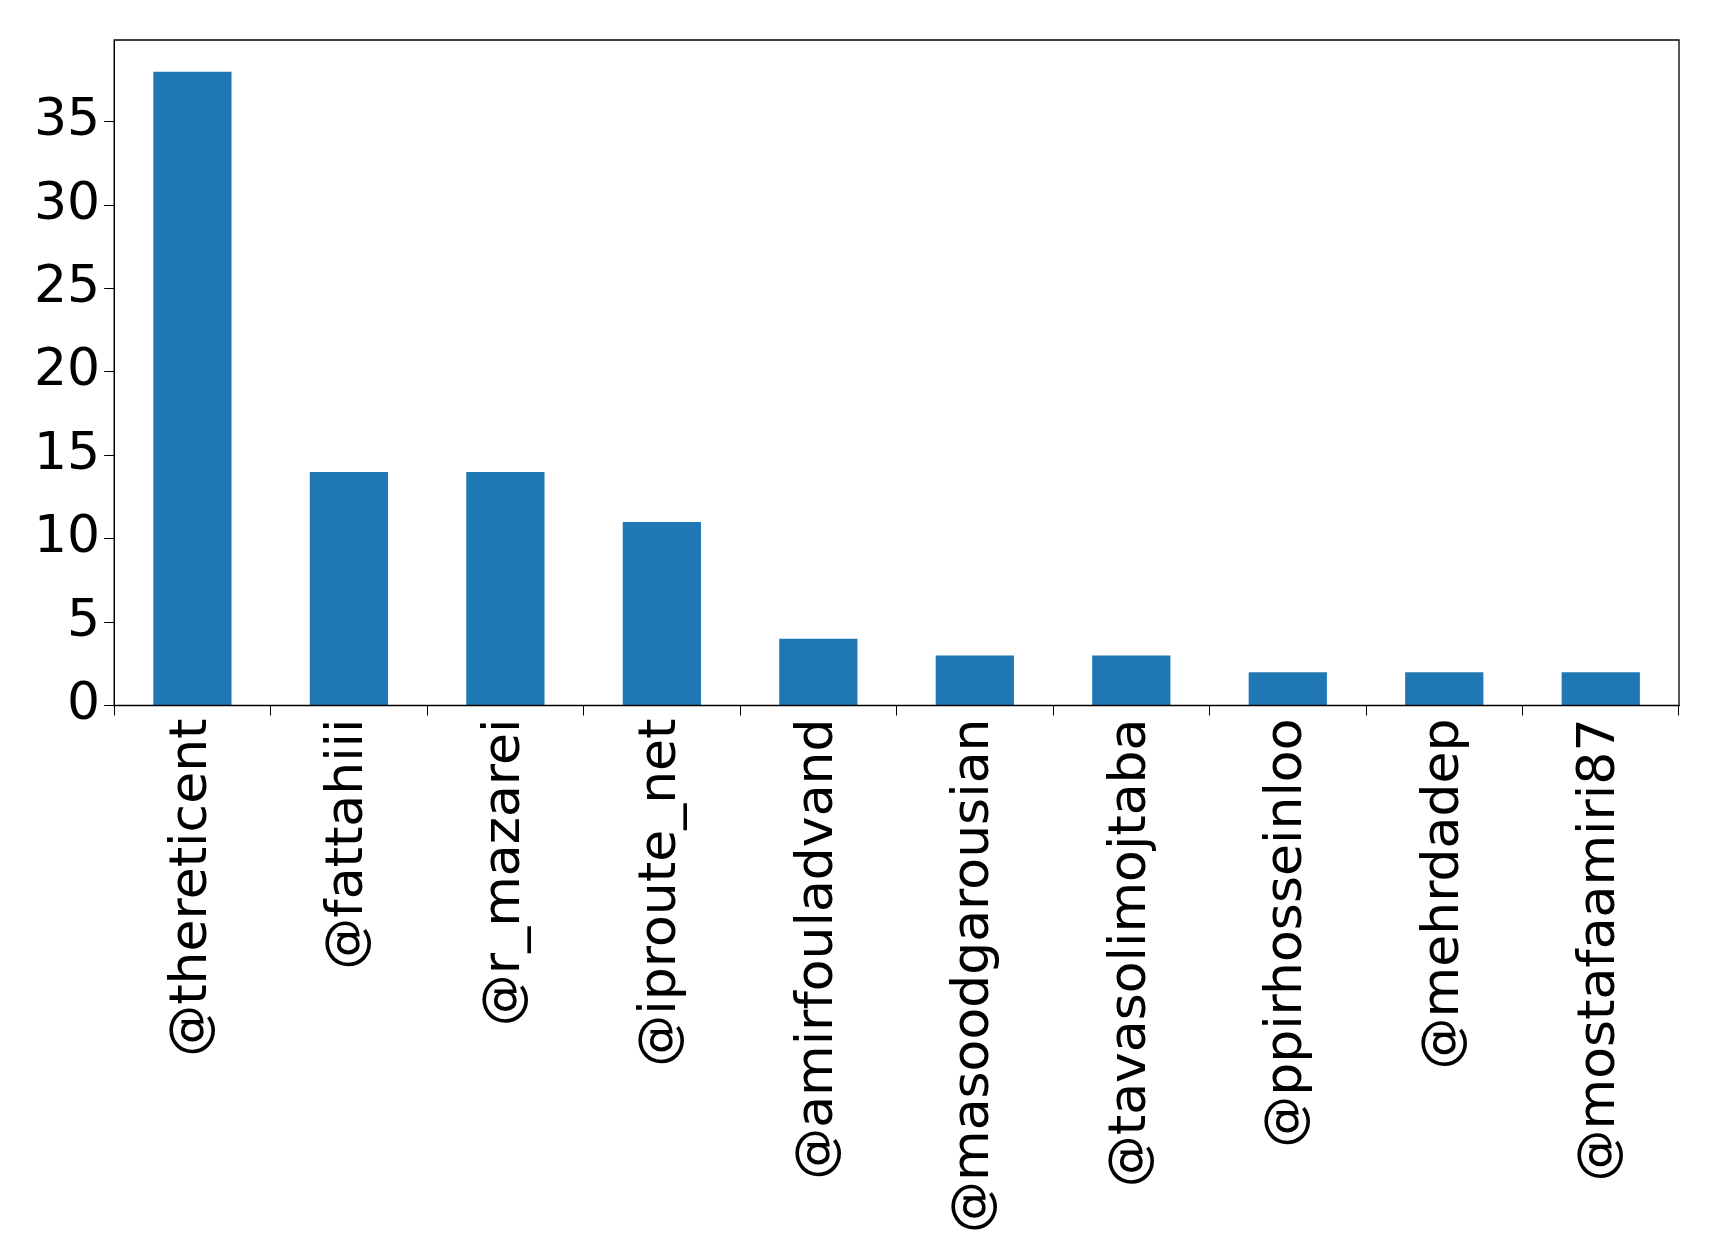  What do you see at coordinates (813, 949) in the screenshot?
I see `x-tick-label: @amirfouladvand` at bounding box center [813, 949].